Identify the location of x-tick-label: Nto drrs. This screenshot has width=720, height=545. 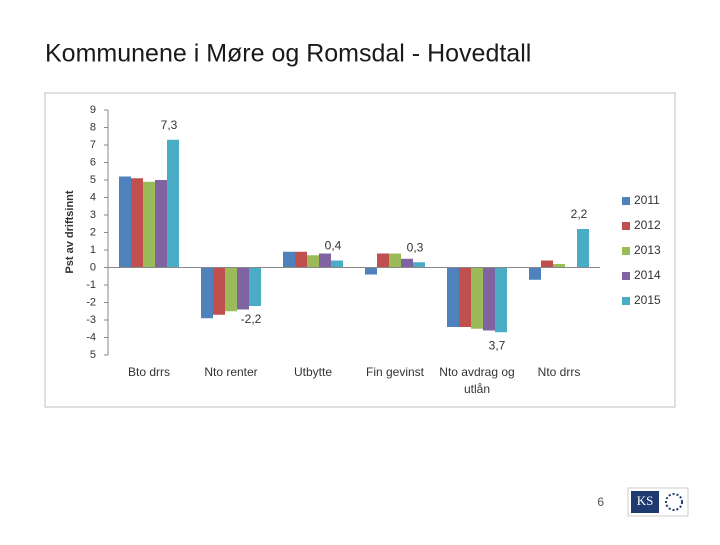
(559, 372).